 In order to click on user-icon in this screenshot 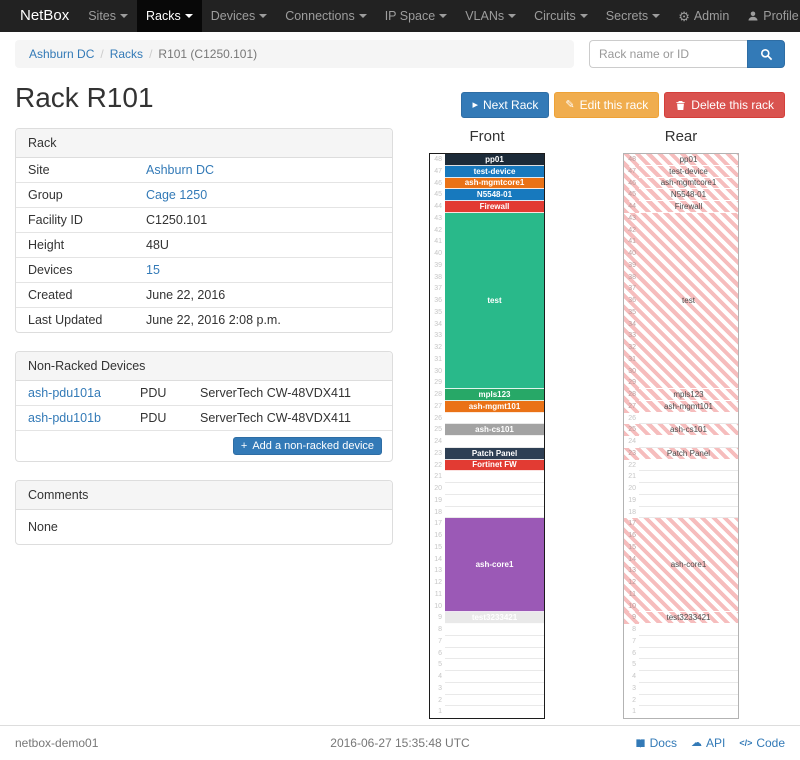, I will do `click(753, 16)`.